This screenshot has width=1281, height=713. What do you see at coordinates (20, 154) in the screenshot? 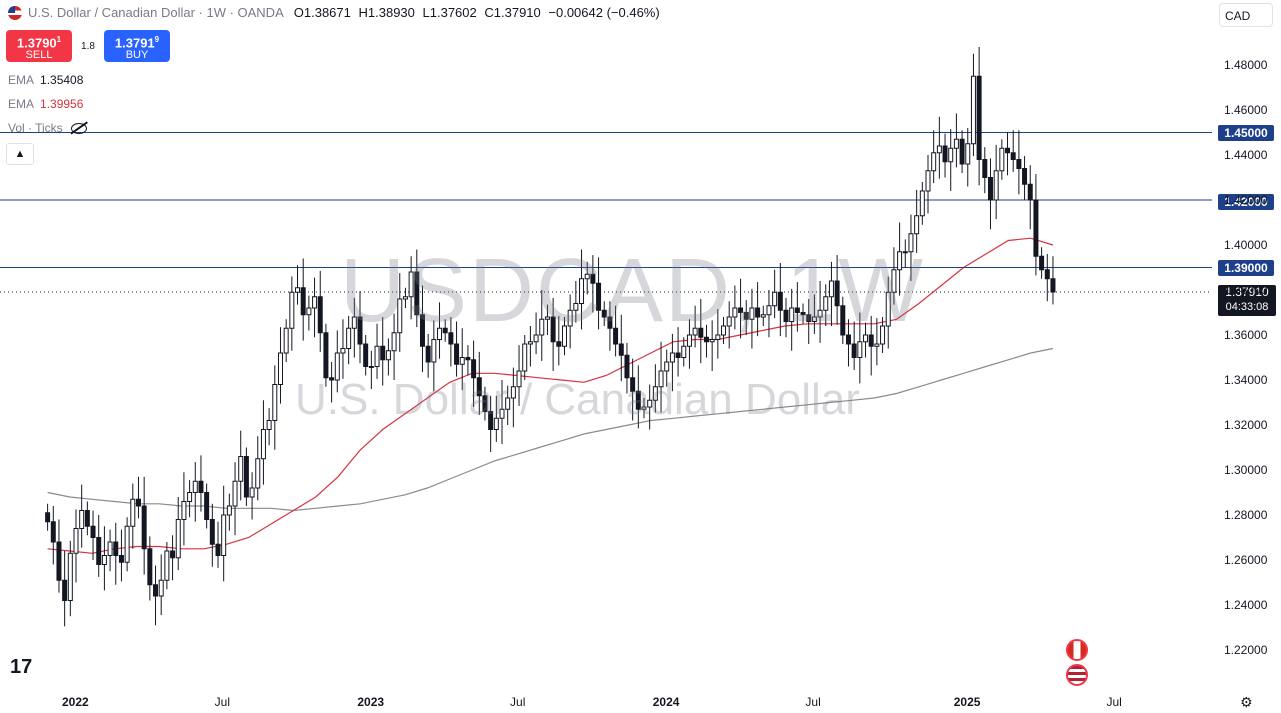
I see `collapse-legend-button: ▲` at bounding box center [20, 154].